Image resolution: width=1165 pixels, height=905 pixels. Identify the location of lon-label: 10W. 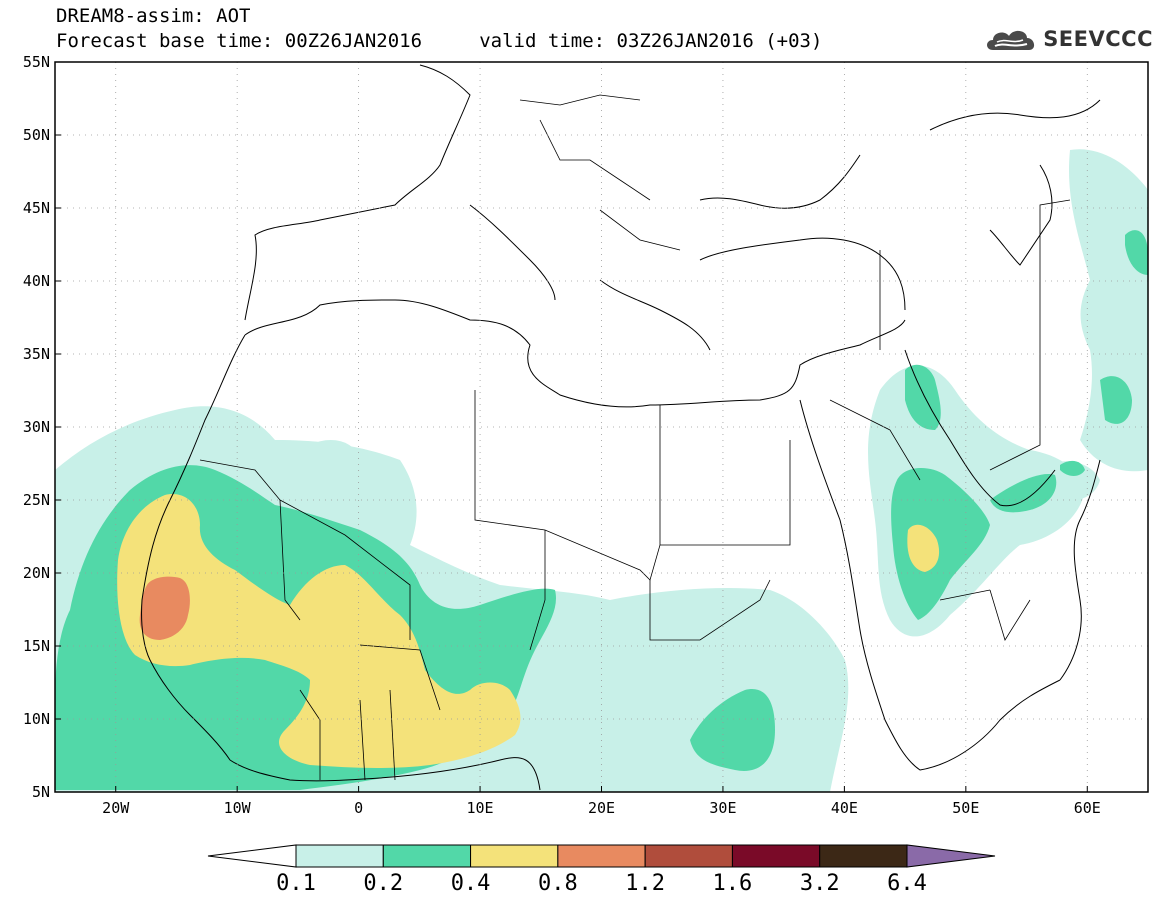
(237, 808).